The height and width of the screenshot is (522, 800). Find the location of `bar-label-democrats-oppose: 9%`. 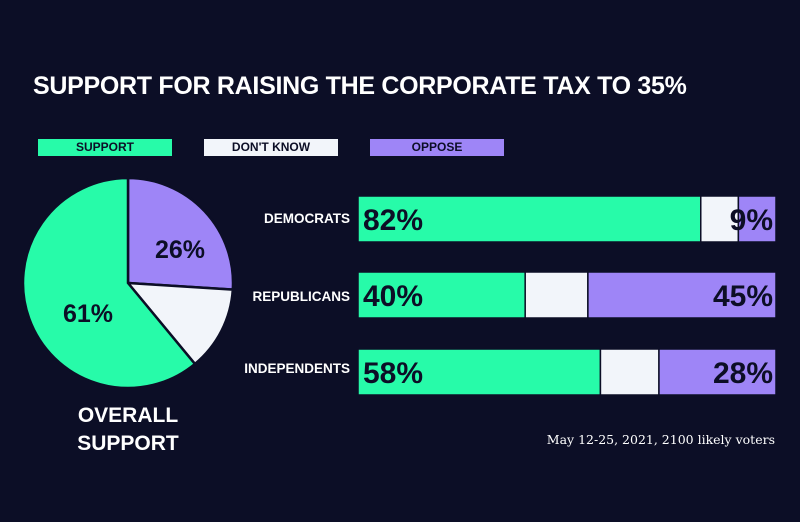

bar-label-democrats-oppose: 9% is located at coordinates (751, 220).